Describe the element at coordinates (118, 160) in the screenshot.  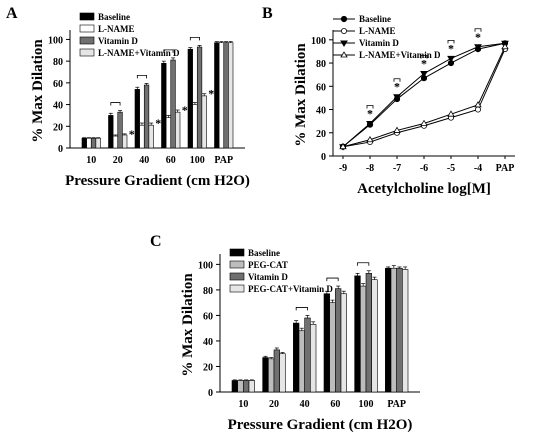
I see `x-tick-label: 20` at that location.